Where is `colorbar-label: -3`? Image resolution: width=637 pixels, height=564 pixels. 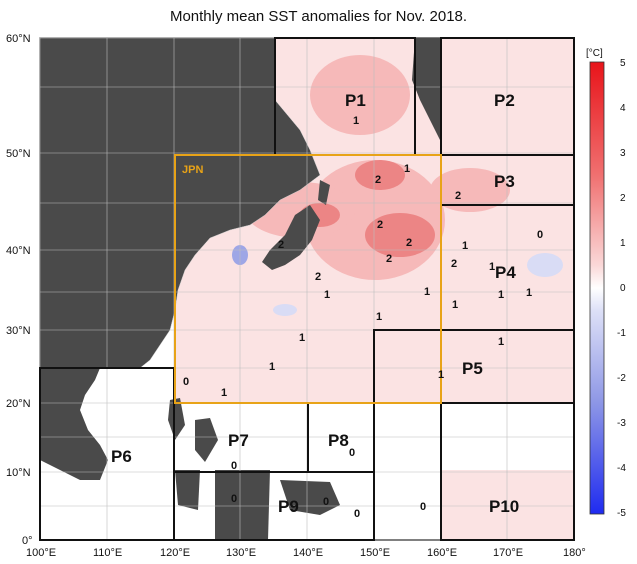 colorbar-label: -3 is located at coordinates (621, 423).